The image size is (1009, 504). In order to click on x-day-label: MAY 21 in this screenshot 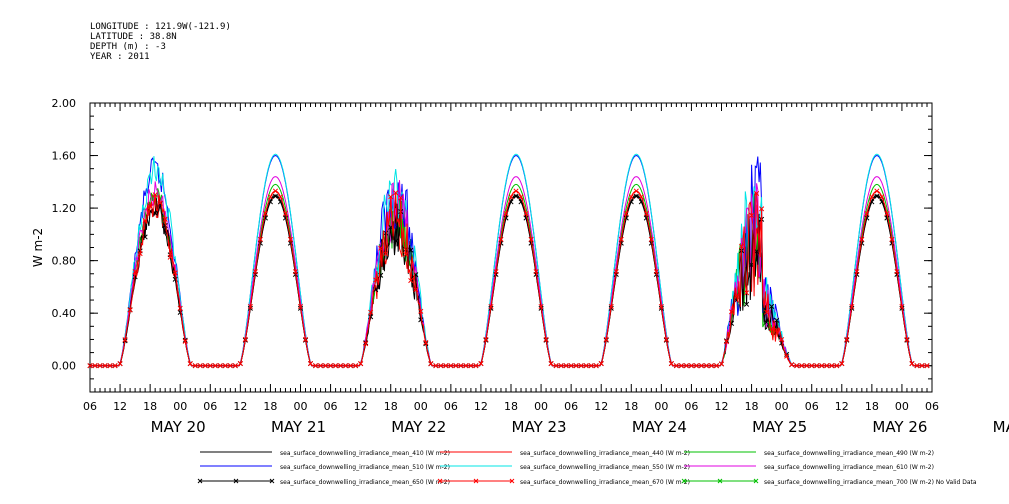, I will do `click(298, 427)`.